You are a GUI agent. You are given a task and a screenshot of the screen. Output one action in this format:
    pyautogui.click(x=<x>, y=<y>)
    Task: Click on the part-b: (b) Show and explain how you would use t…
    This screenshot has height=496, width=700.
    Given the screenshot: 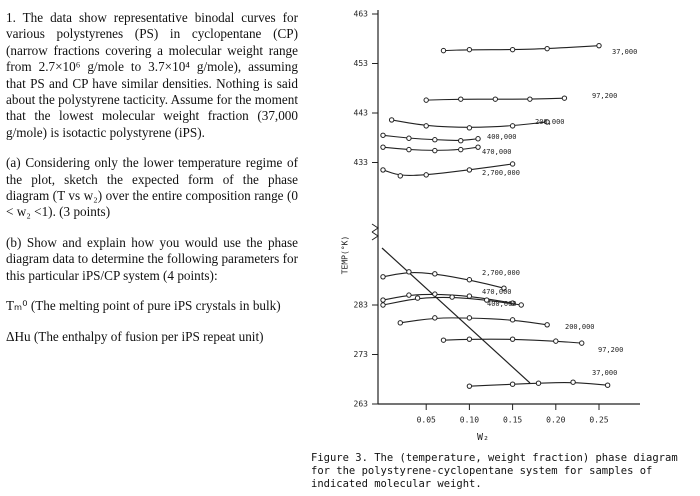 What is the action you would take?
    pyautogui.click(x=152, y=258)
    